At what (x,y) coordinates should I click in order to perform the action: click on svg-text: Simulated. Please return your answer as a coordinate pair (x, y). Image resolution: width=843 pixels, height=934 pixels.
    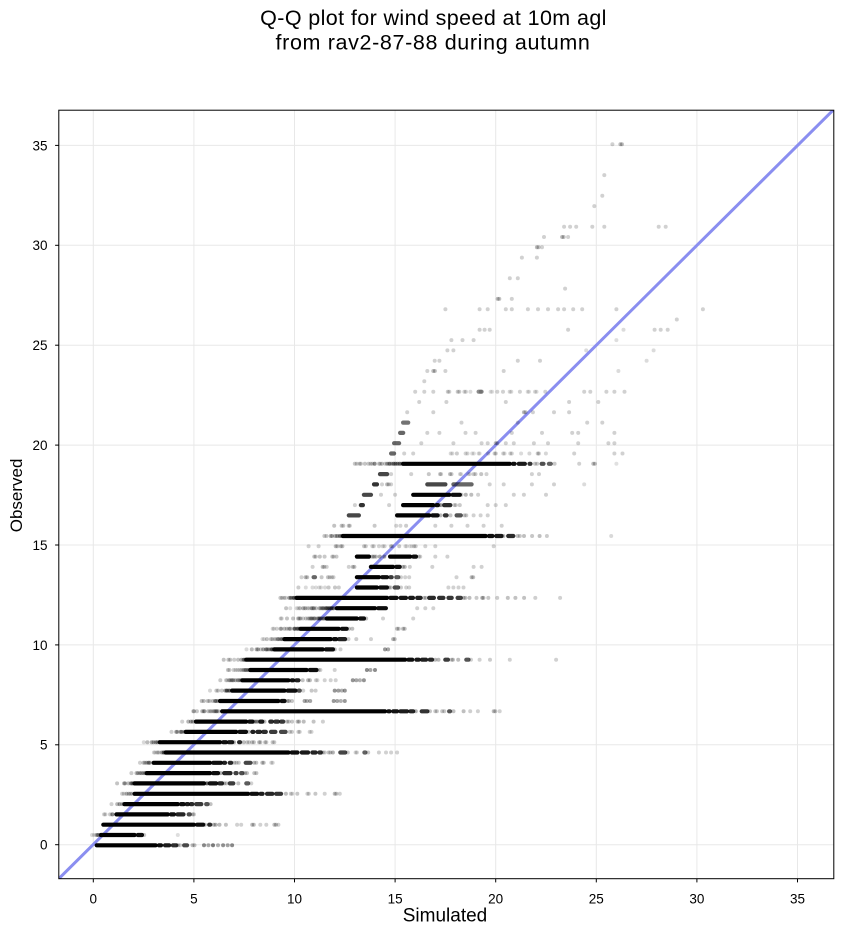
    Looking at the image, I should click on (445, 916).